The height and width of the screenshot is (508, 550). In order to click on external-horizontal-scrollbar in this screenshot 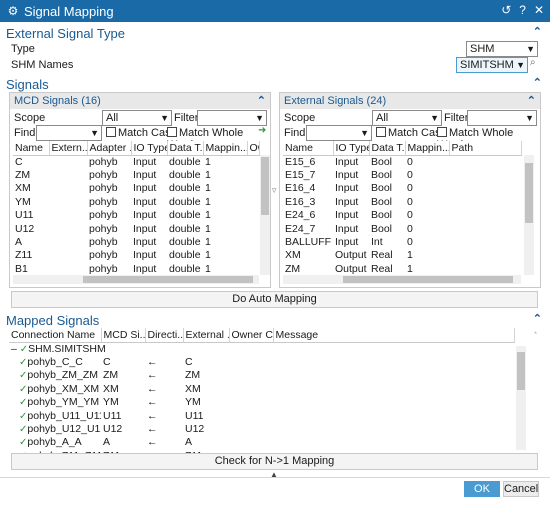, I will do `click(402, 279)`.